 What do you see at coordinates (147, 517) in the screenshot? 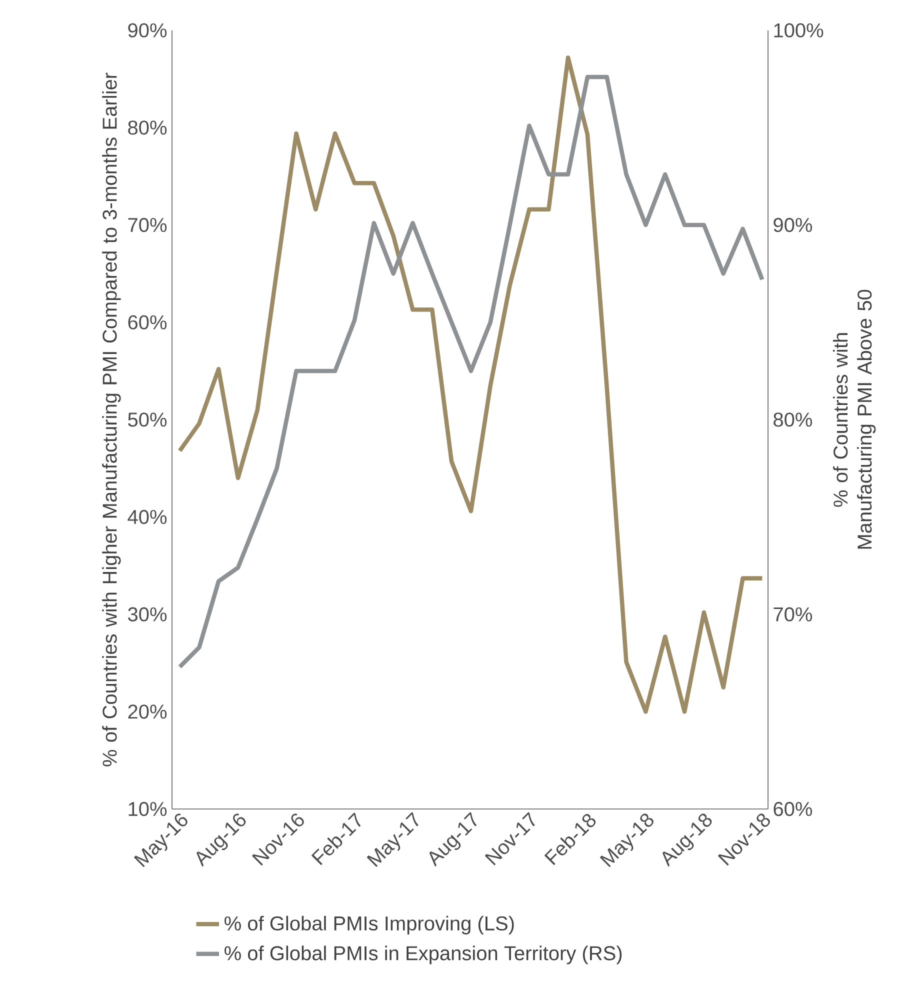
I see `y-tick-label: 40%` at bounding box center [147, 517].